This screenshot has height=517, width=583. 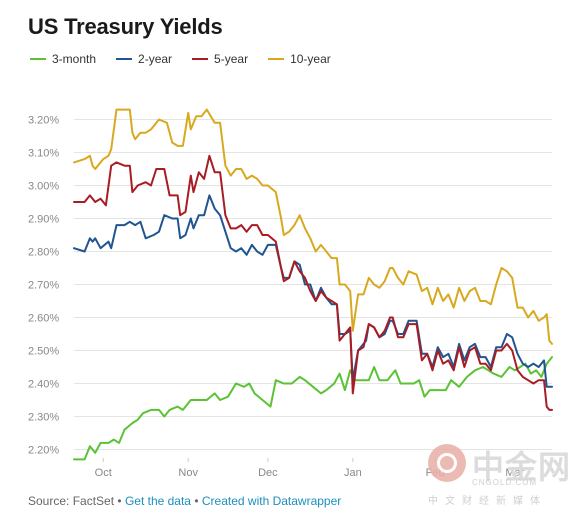 What do you see at coordinates (43, 319) in the screenshot?
I see `y-tick-label: 2.60%` at bounding box center [43, 319].